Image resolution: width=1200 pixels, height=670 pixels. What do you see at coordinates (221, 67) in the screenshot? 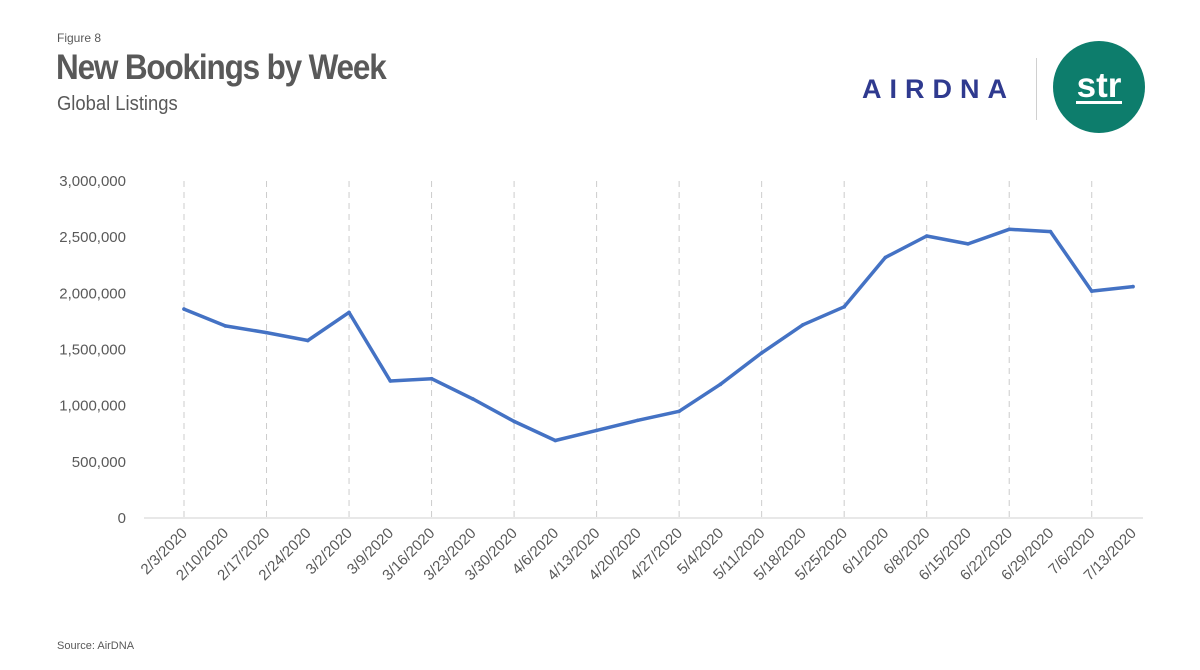
I see `chart-title: New Bookings by Week` at bounding box center [221, 67].